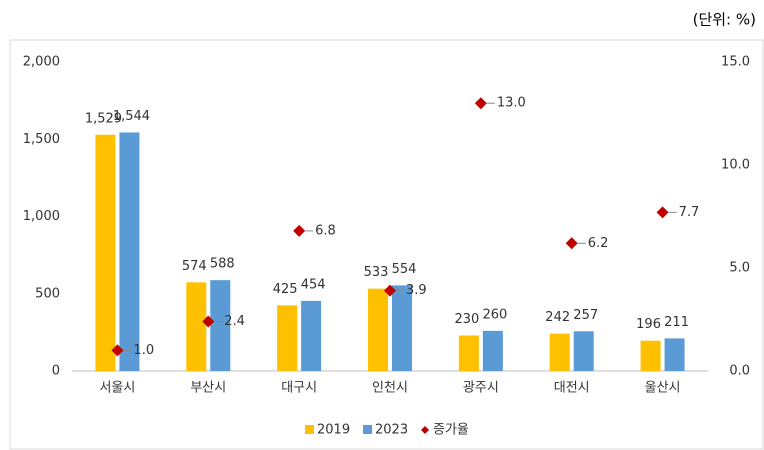  Describe the element at coordinates (724, 20) in the screenshot. I see `unit-label: (단위: %)` at that location.